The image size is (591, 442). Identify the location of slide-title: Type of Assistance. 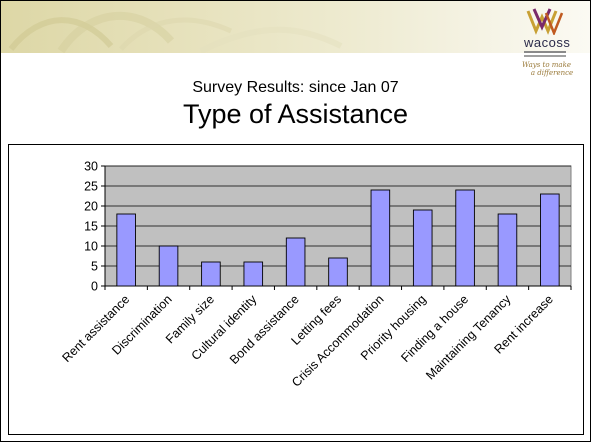
(295, 114).